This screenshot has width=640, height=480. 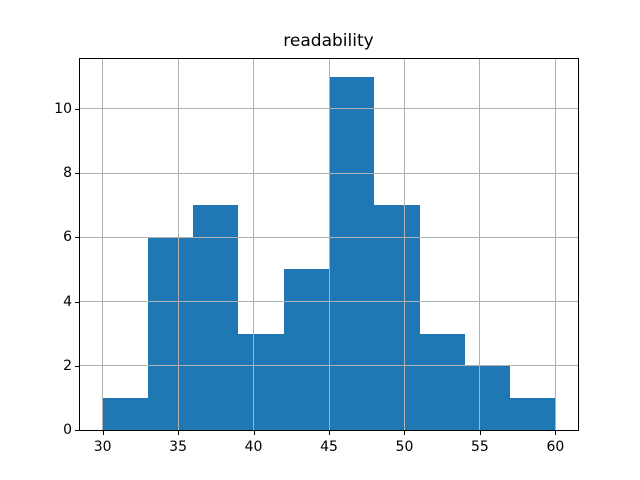 I want to click on x-tick-label: 55, so click(x=479, y=447).